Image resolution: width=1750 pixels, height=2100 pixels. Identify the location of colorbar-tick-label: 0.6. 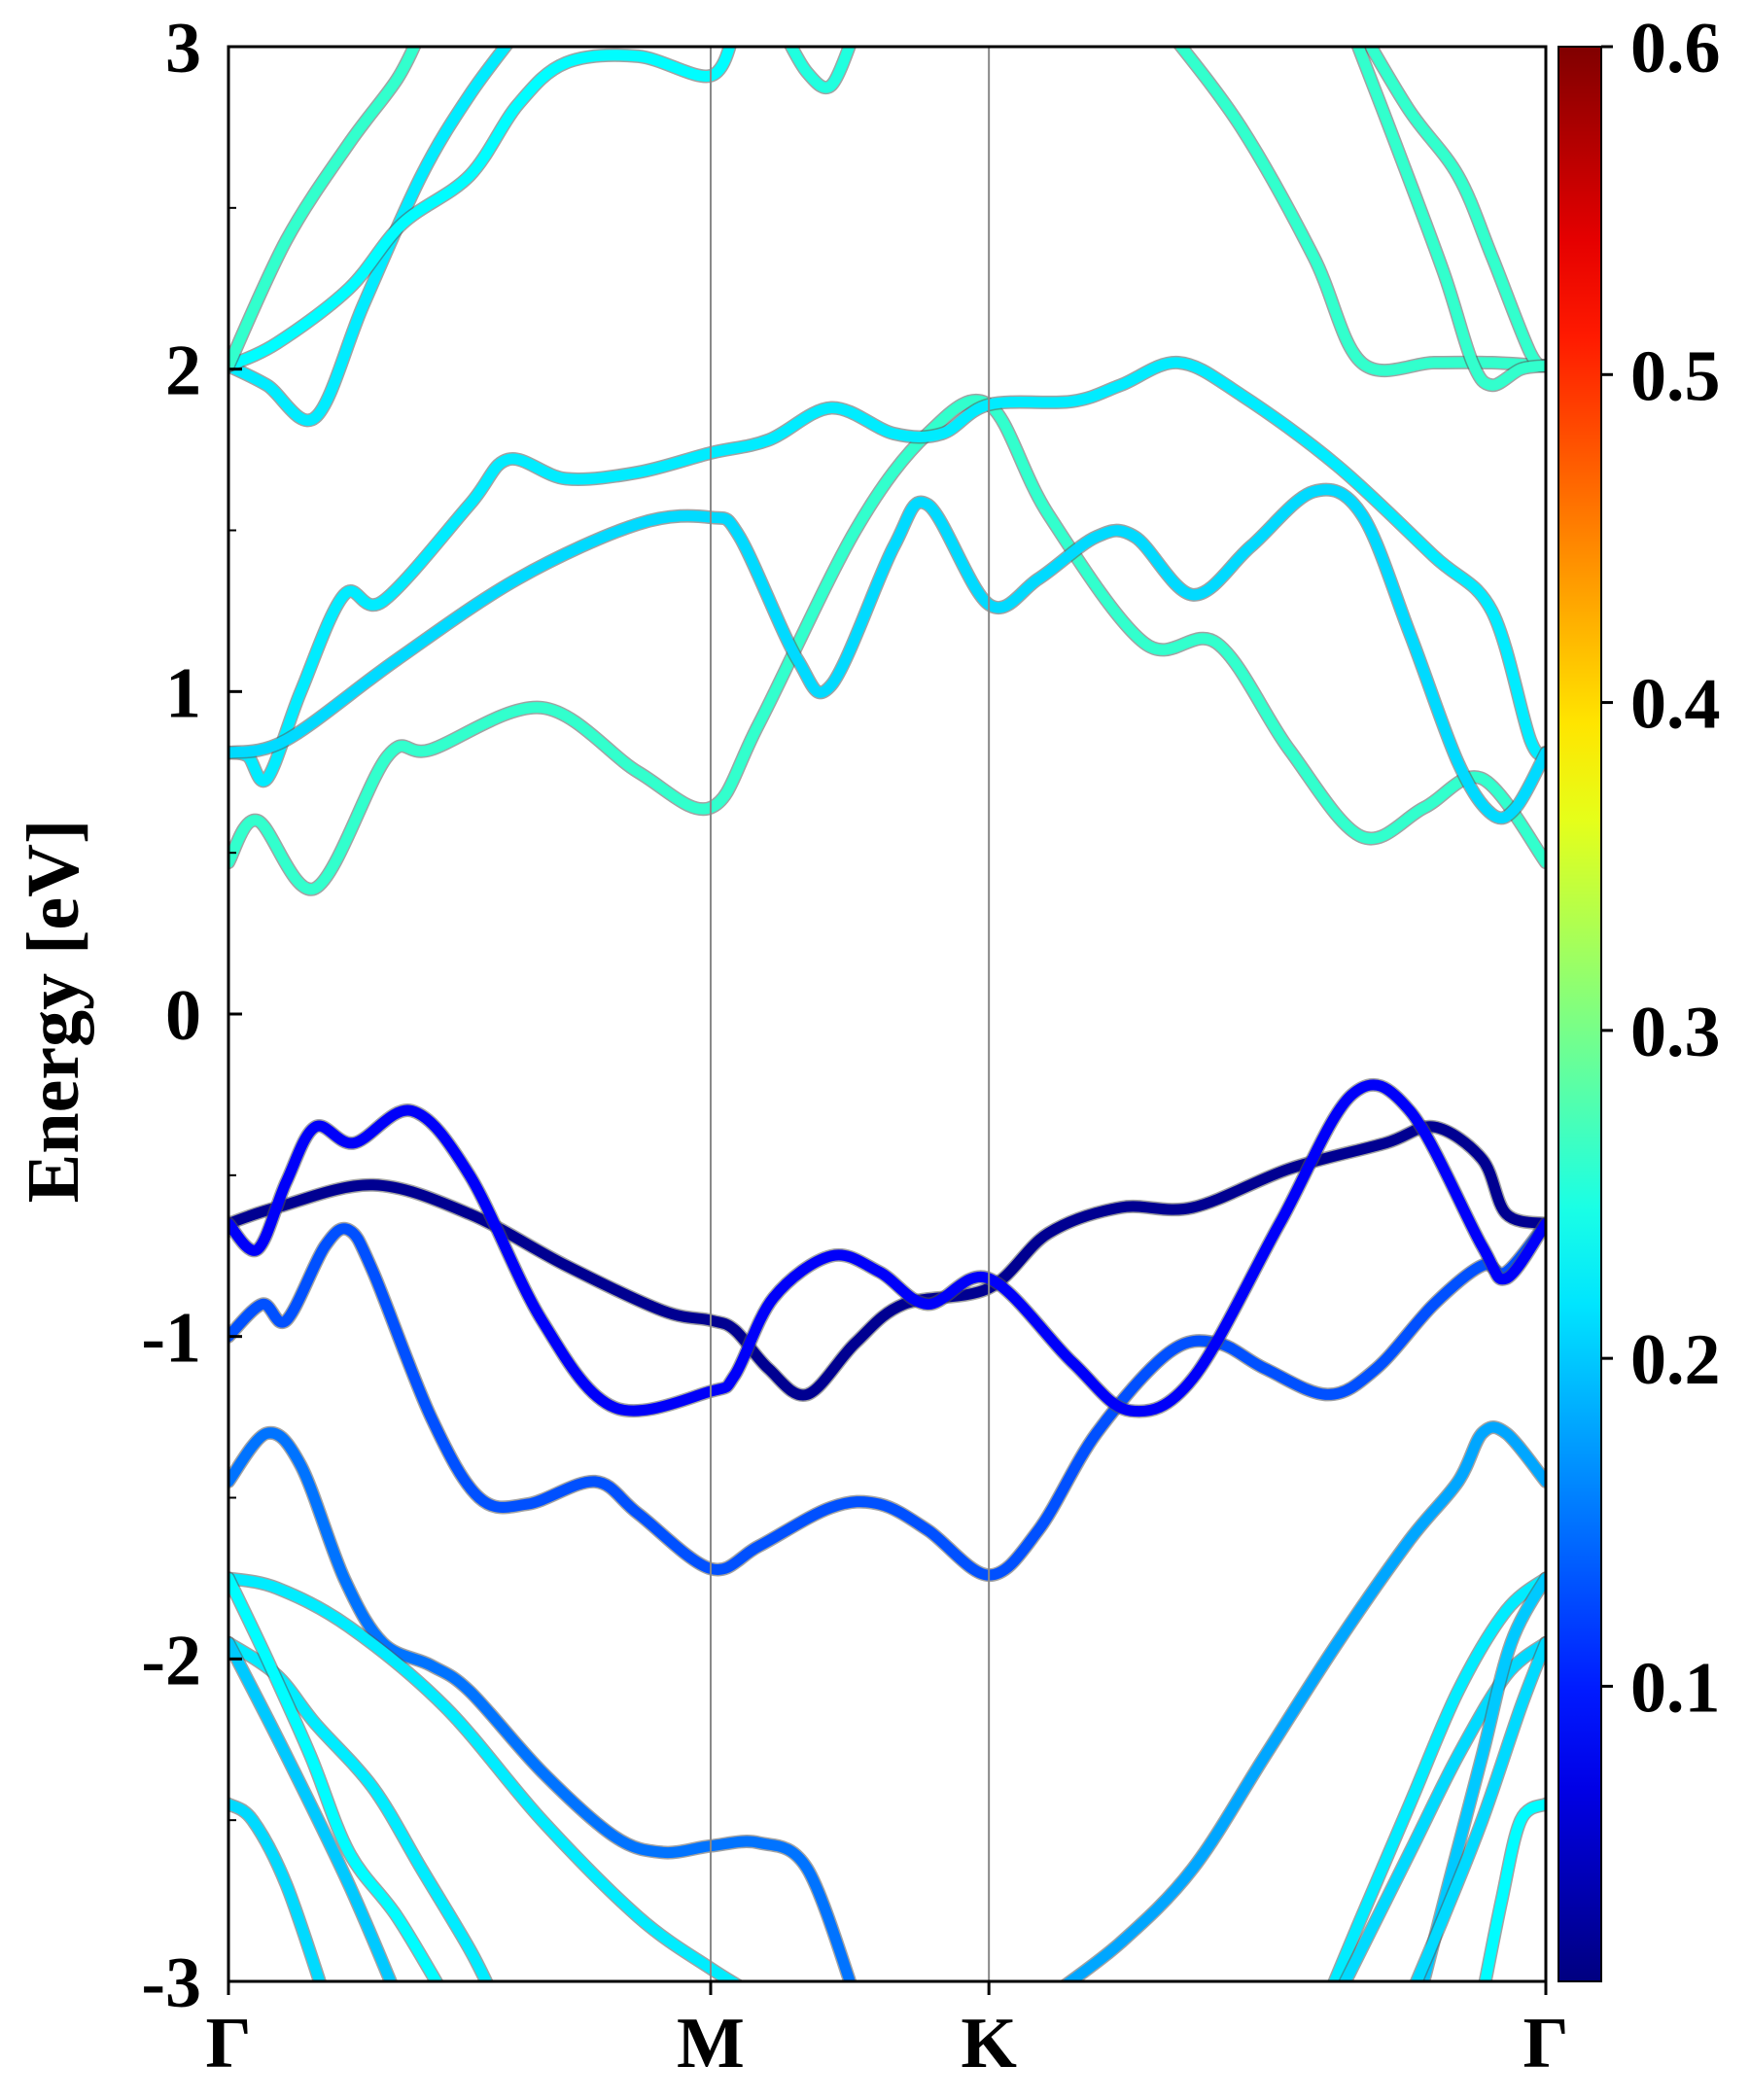
(1675, 48).